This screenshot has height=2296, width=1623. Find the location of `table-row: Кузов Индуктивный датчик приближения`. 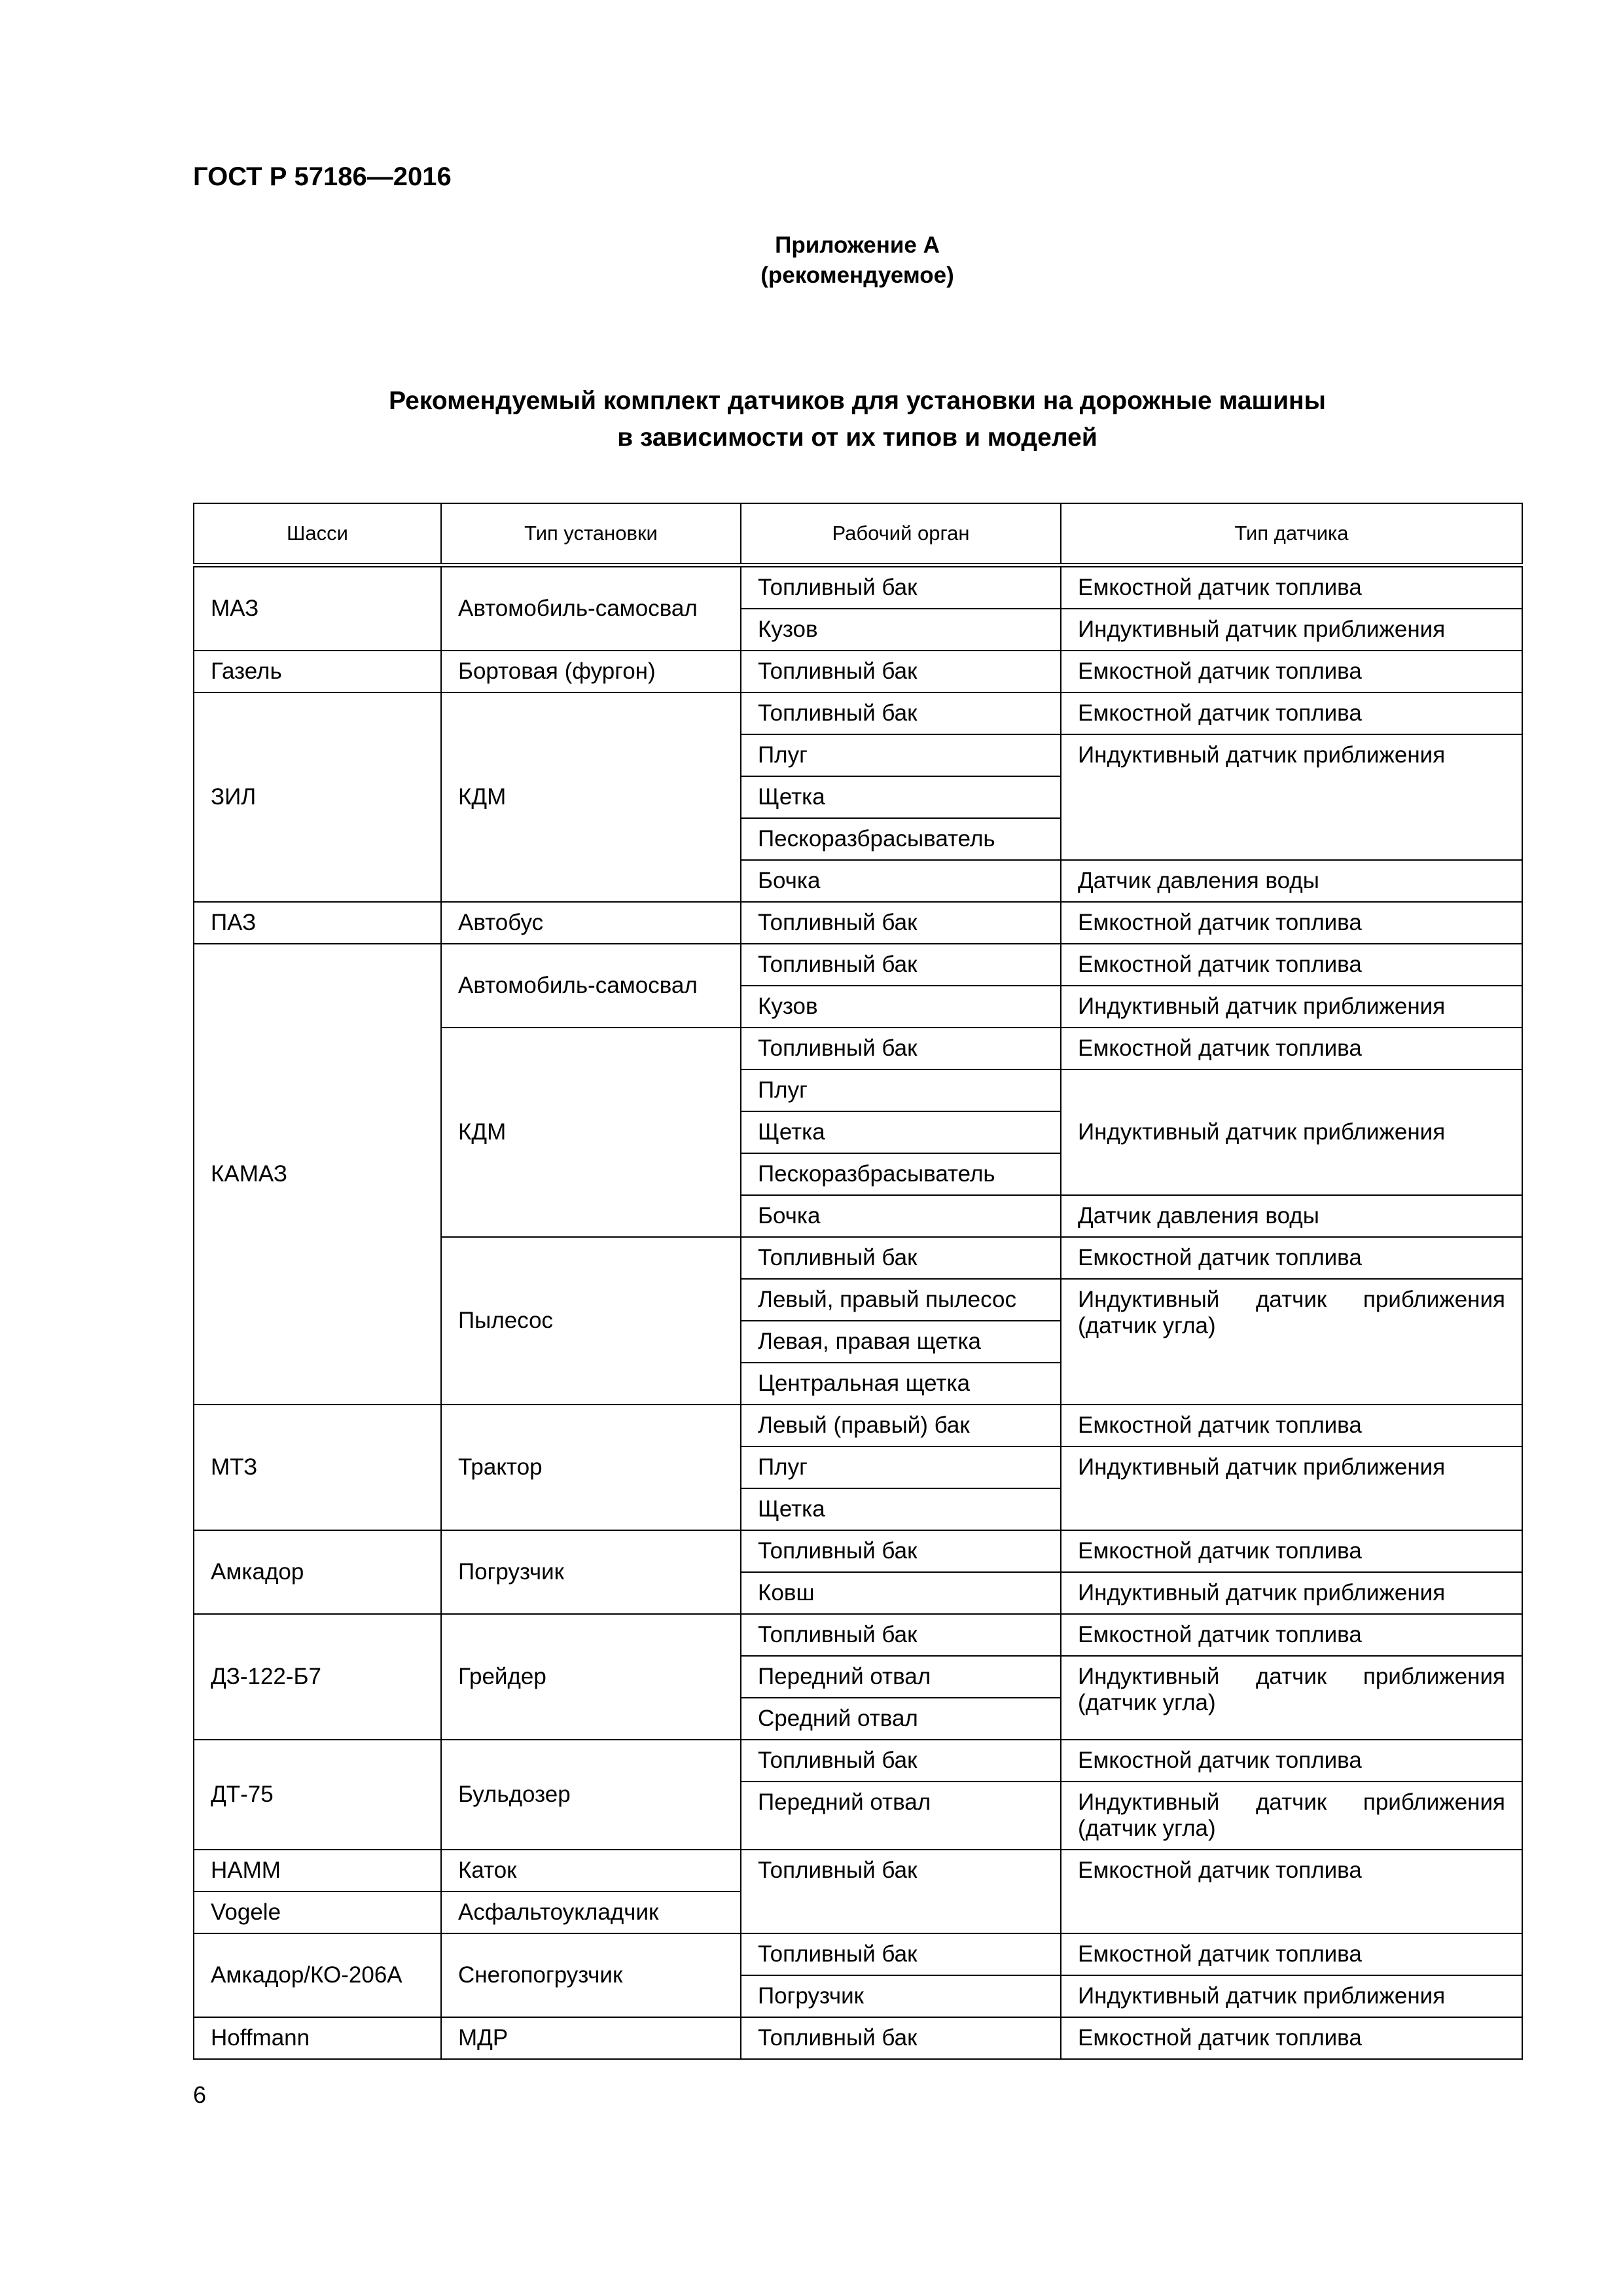

table-row: Кузов Индуктивный датчик приближения is located at coordinates (859, 629).